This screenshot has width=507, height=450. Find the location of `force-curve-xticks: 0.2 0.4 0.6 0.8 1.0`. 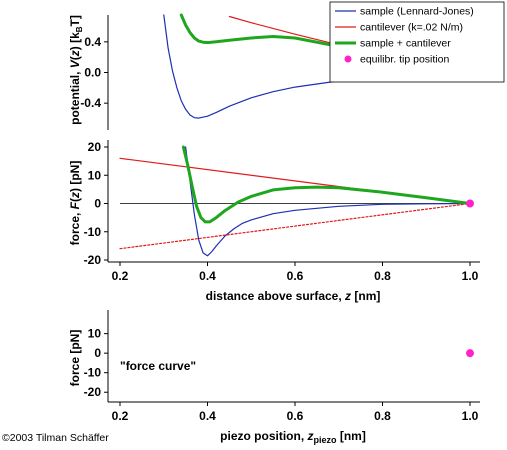

force-curve-xticks: 0.2 0.4 0.6 0.8 1.0 is located at coordinates (295, 412).